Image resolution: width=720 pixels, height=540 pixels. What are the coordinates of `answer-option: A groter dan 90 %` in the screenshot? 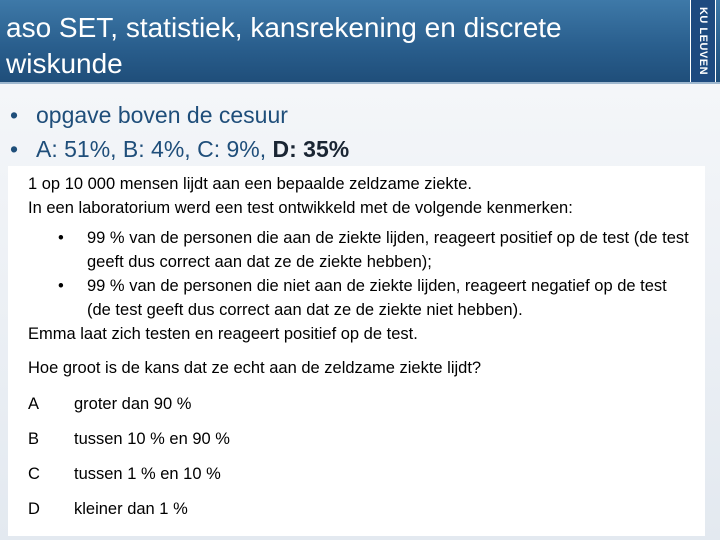 It's located at (361, 409).